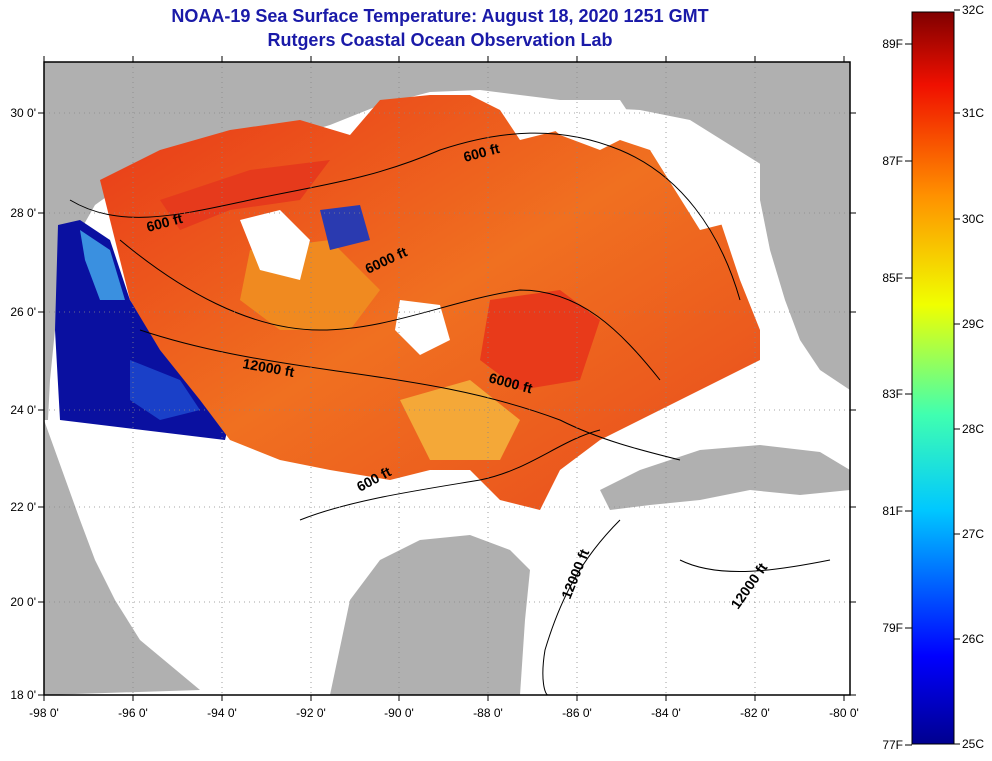 This screenshot has width=992, height=761. What do you see at coordinates (973, 429) in the screenshot?
I see `scale-label-c: 28C` at bounding box center [973, 429].